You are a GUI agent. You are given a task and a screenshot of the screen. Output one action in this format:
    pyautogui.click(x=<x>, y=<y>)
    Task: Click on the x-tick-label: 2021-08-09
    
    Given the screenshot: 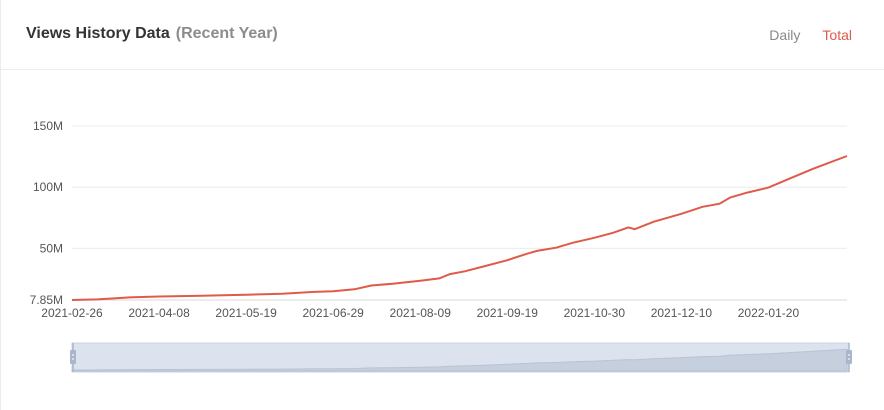 What is the action you would take?
    pyautogui.click(x=421, y=313)
    